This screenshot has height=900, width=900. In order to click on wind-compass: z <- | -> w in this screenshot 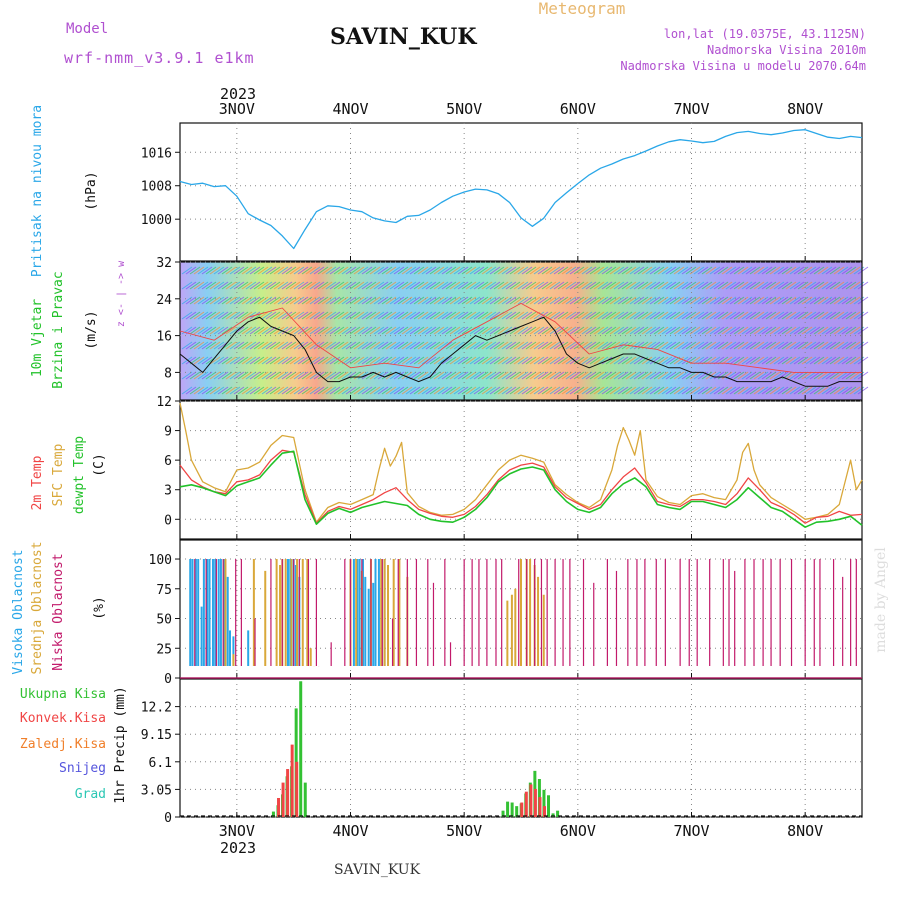, I will do `click(121, 293)`.